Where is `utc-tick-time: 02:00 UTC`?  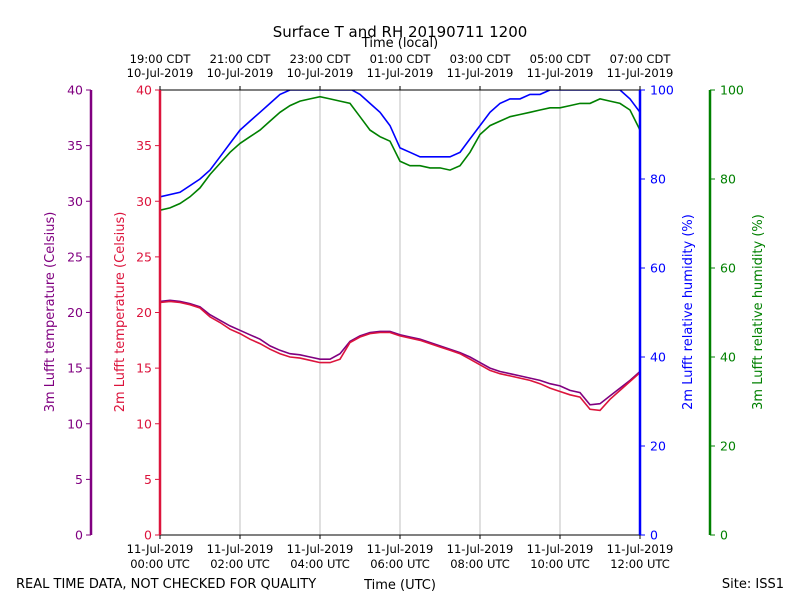
utc-tick-time: 02:00 UTC is located at coordinates (240, 564).